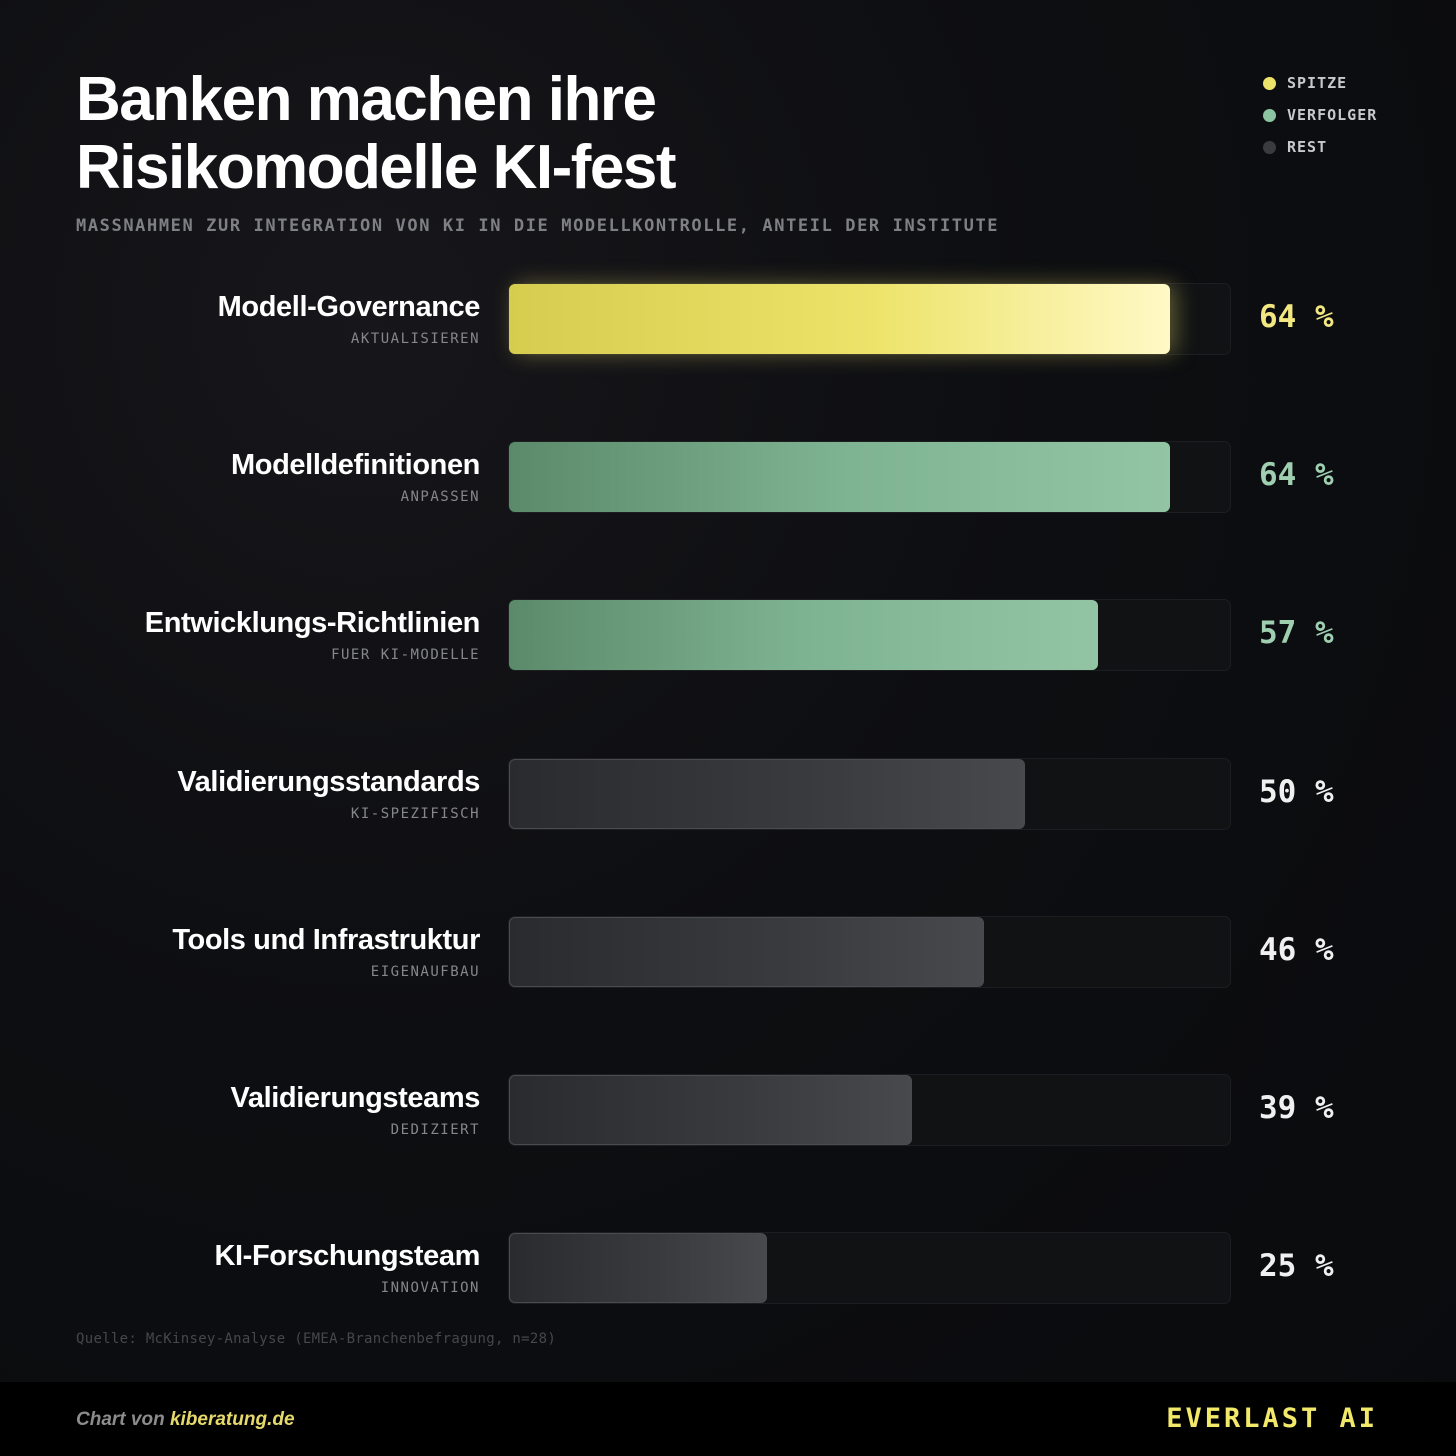 The width and height of the screenshot is (1456, 1456). I want to click on bar-row: Validierungsteams DEDIZIERT 39 %, so click(728, 1110).